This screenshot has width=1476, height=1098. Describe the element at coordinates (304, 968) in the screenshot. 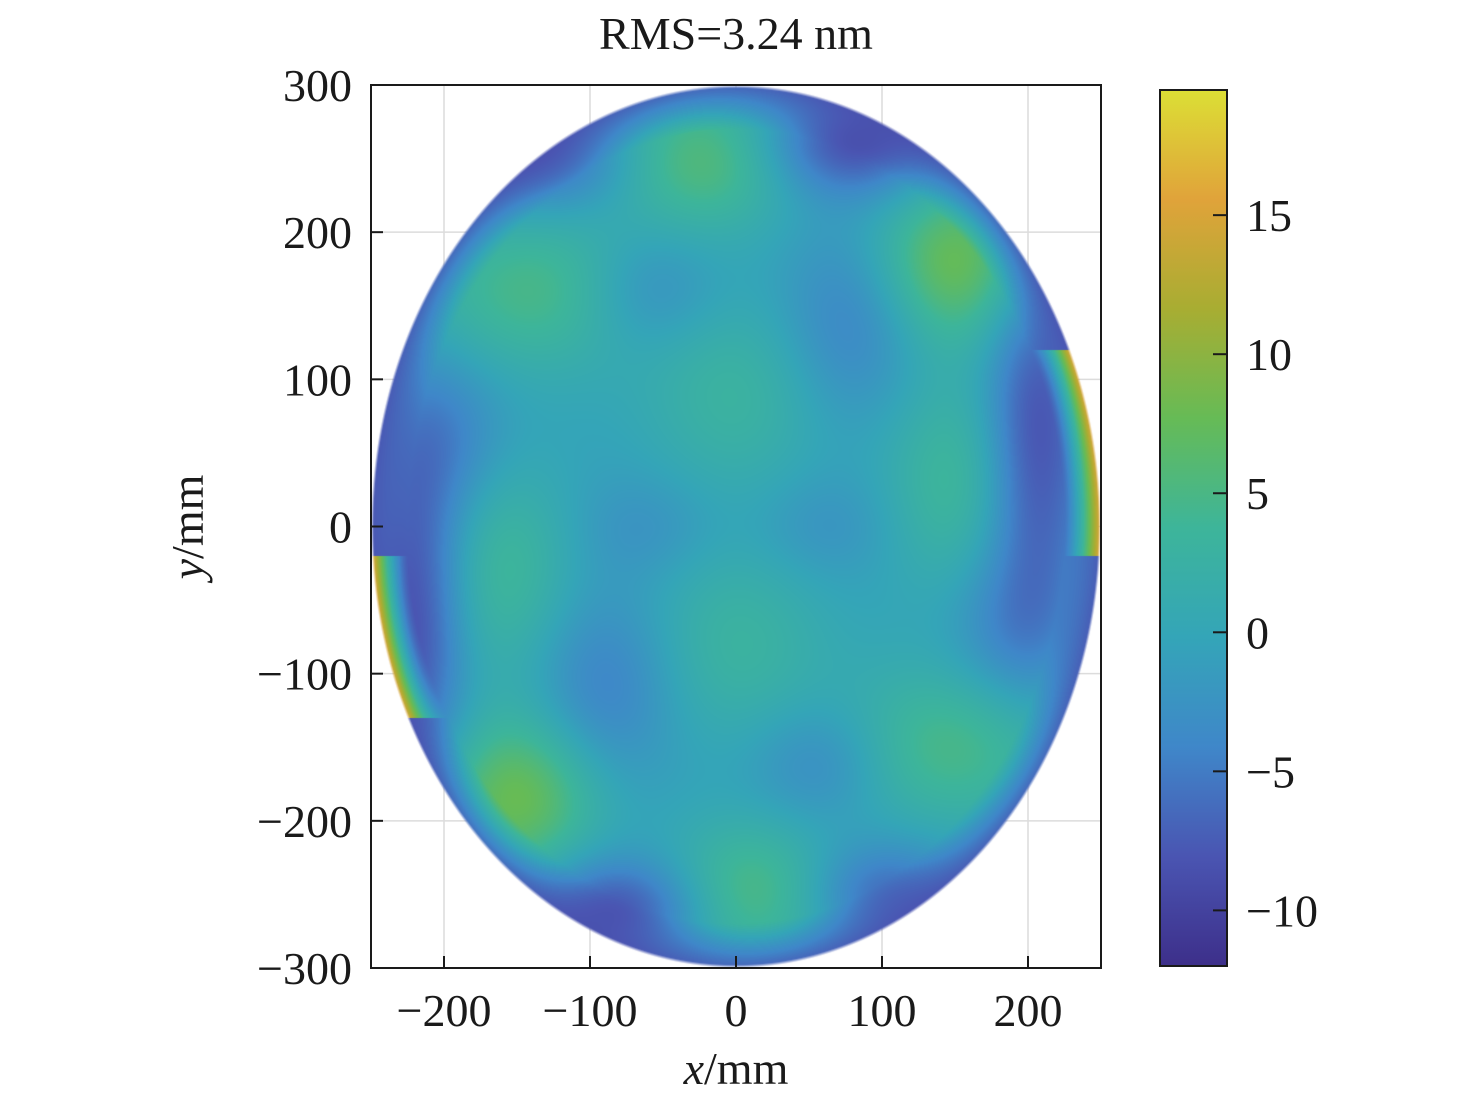

I see `y-tick-label: −300` at that location.